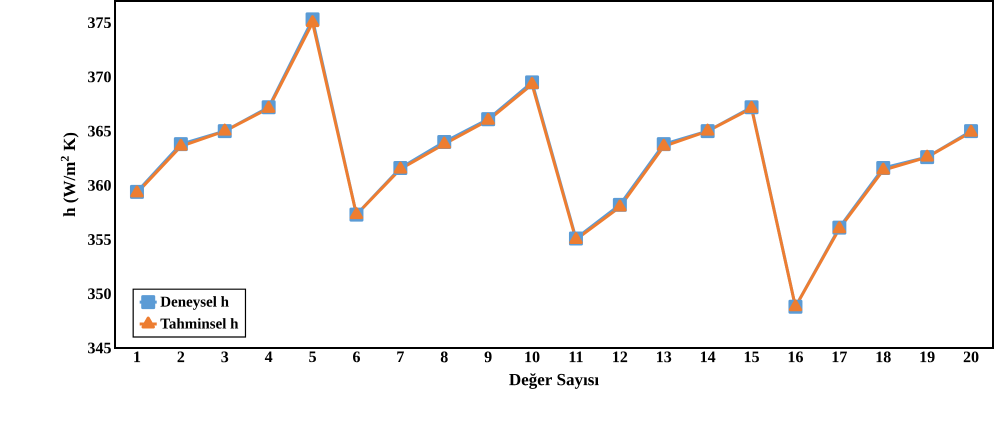 The image size is (998, 446). Describe the element at coordinates (99, 294) in the screenshot. I see `y-tick-label: 350` at that location.